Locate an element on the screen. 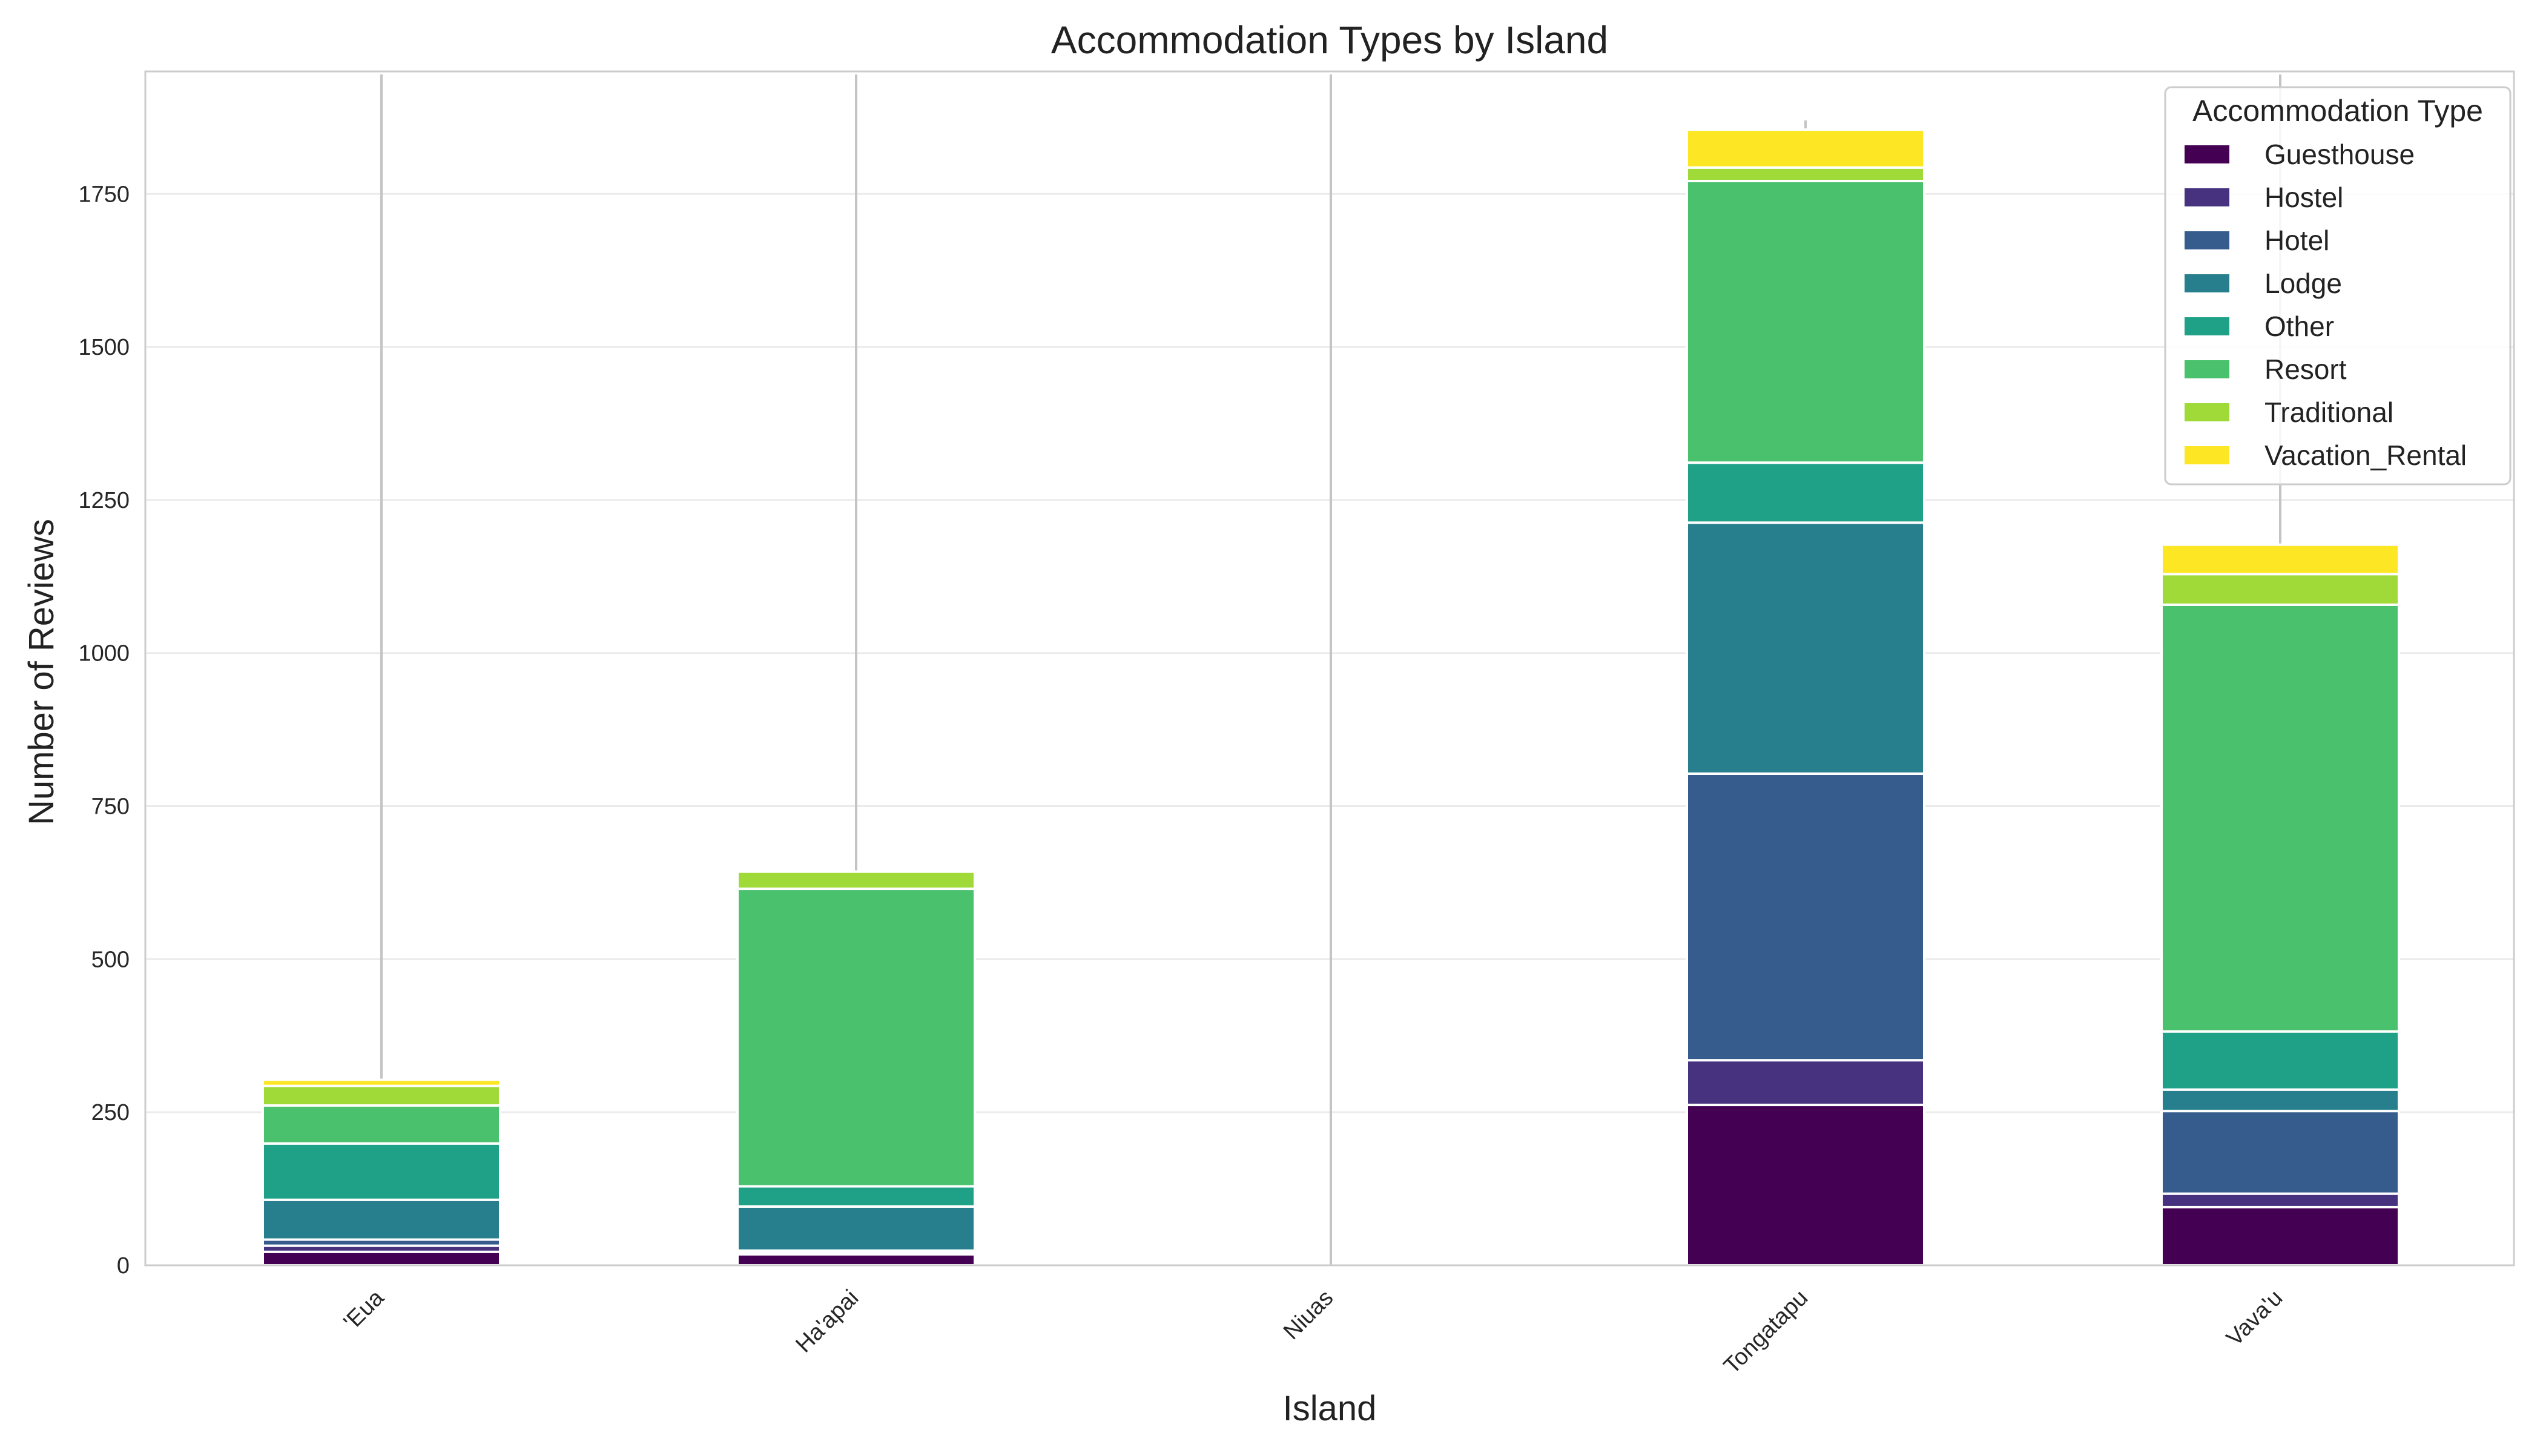 The height and width of the screenshot is (1456, 2543). legend-label: Guesthouse is located at coordinates (2339, 154).